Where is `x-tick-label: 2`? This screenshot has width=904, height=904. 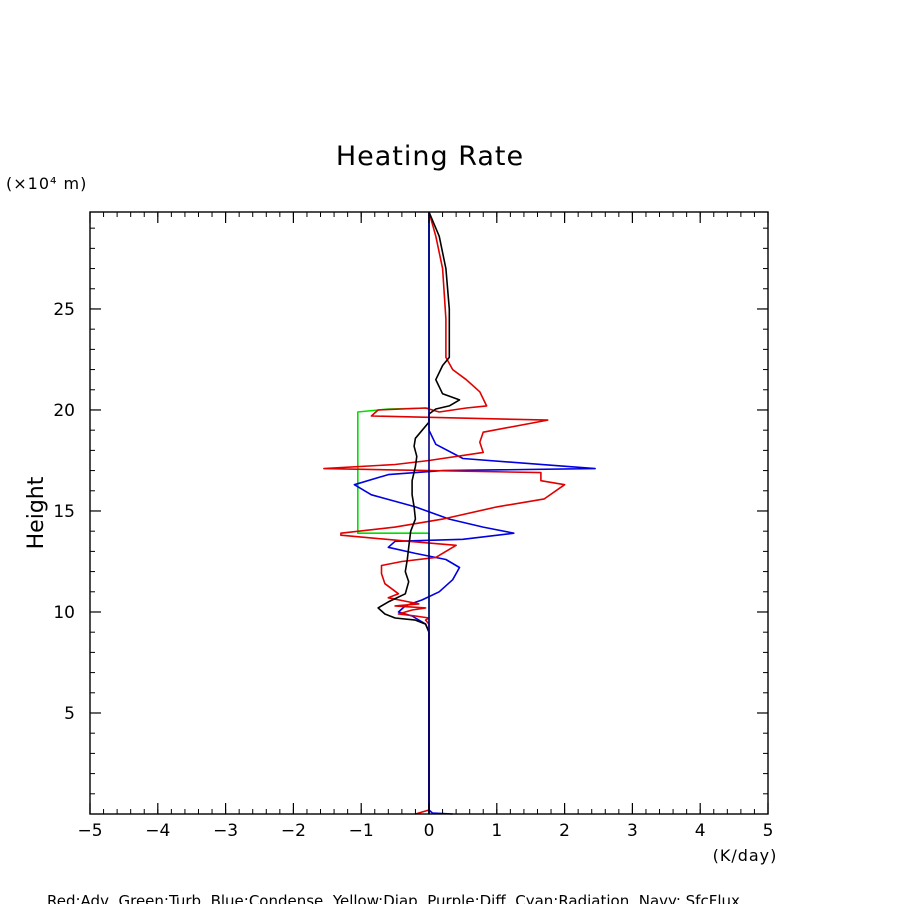 x-tick-label: 2 is located at coordinates (564, 831).